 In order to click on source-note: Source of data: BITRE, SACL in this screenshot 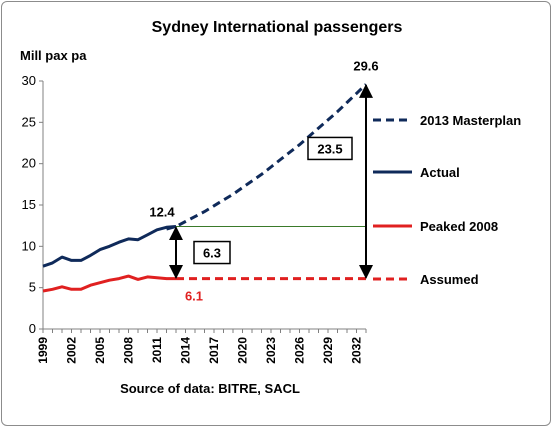, I will do `click(210, 388)`.